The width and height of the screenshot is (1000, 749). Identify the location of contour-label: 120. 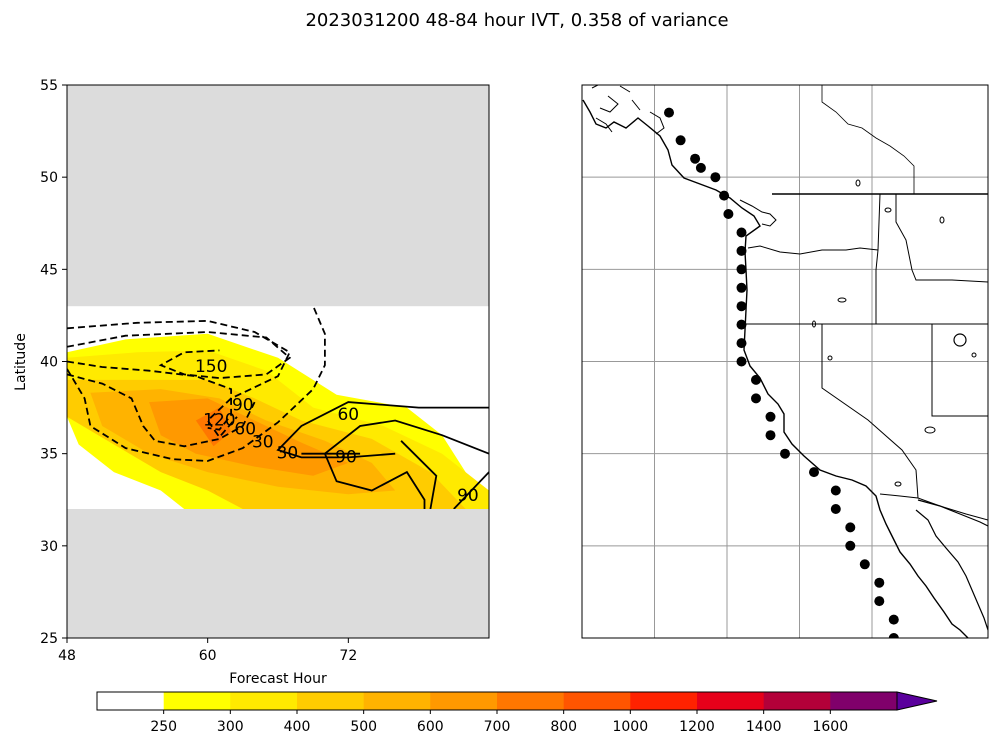
(219, 421).